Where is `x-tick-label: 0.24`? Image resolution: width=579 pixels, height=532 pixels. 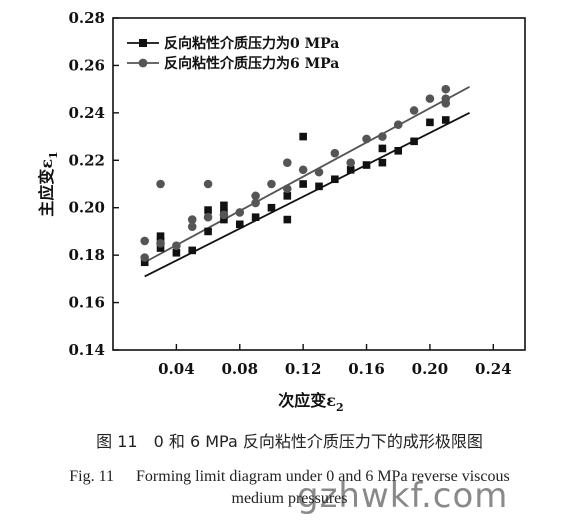 x-tick-label: 0.24 is located at coordinates (493, 369).